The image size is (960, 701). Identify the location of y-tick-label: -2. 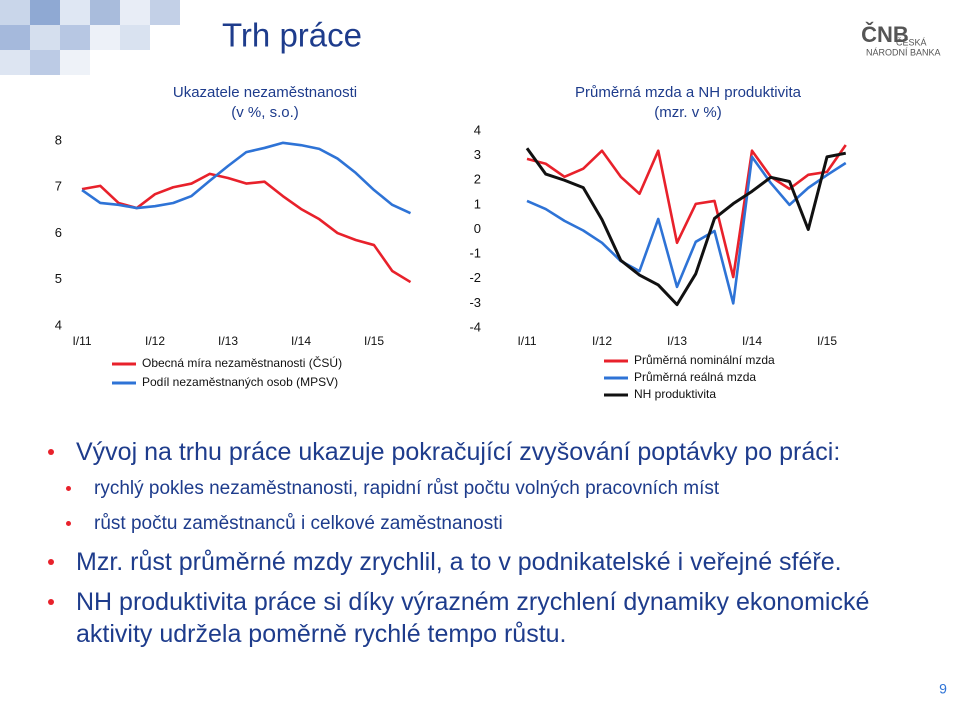
(475, 277).